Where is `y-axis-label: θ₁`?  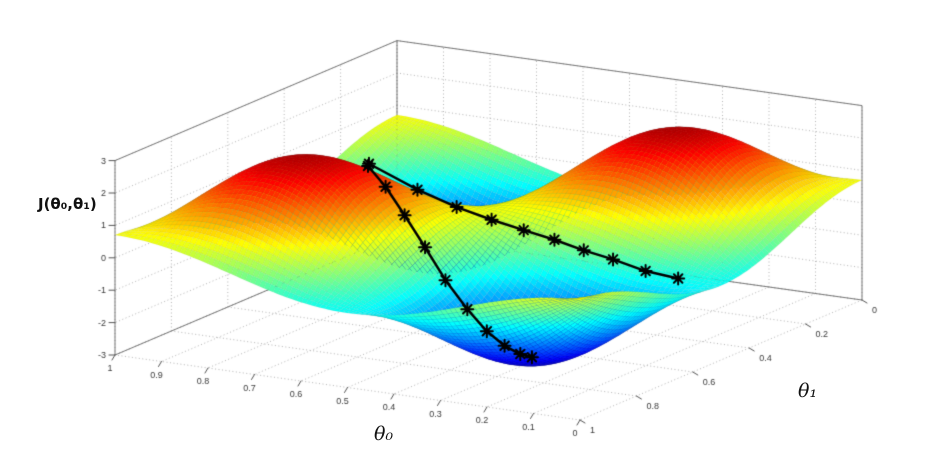
y-axis-label: θ₁ is located at coordinates (808, 391).